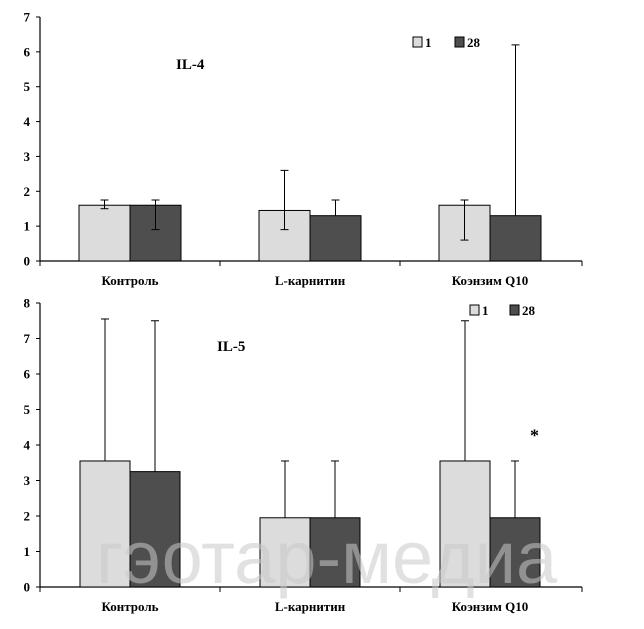  I want to click on watermark-text: гэотар-медиа, so click(327, 557).